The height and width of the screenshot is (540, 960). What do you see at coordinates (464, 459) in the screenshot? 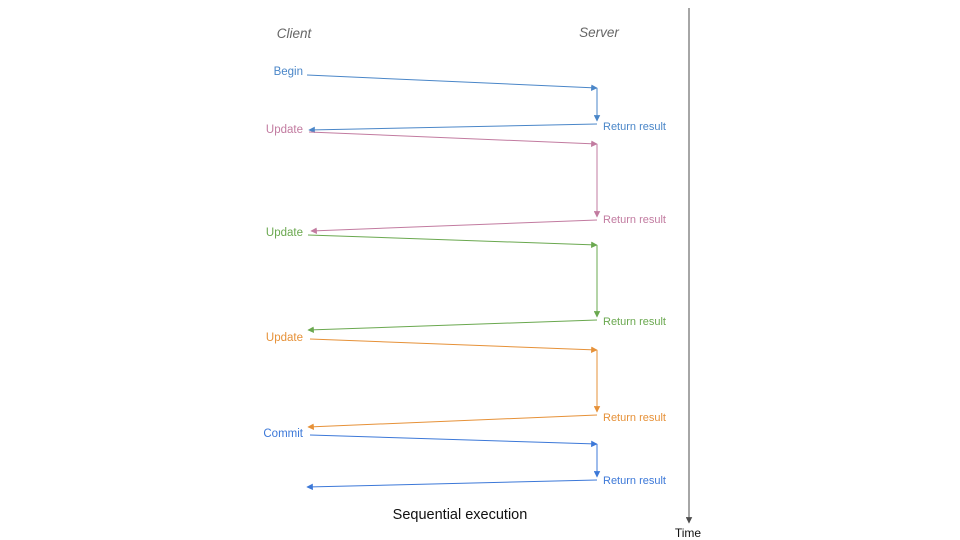
I see `operation-commit: Commit Return result` at bounding box center [464, 459].